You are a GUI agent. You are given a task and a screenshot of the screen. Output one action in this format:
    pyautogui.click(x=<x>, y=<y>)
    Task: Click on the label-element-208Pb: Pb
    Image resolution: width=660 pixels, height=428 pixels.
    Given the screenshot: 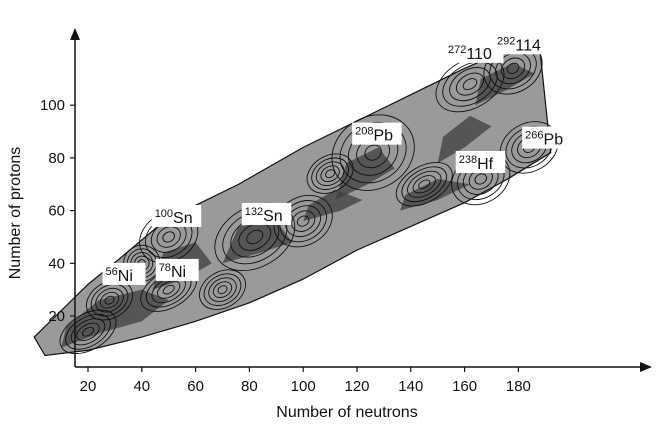 What is the action you would take?
    pyautogui.click(x=383, y=136)
    